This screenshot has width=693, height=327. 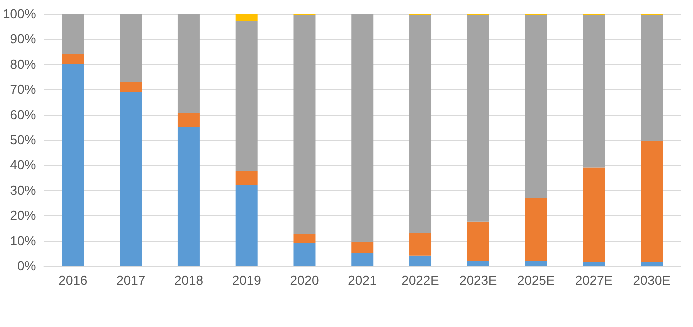 What do you see at coordinates (131, 280) in the screenshot?
I see `x-tick-label: 2017` at bounding box center [131, 280].